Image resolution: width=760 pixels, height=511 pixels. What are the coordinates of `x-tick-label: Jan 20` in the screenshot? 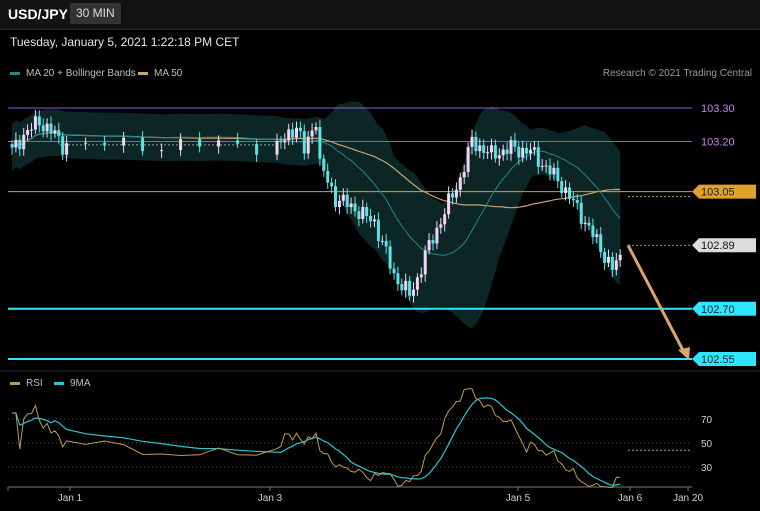 It's located at (688, 498).